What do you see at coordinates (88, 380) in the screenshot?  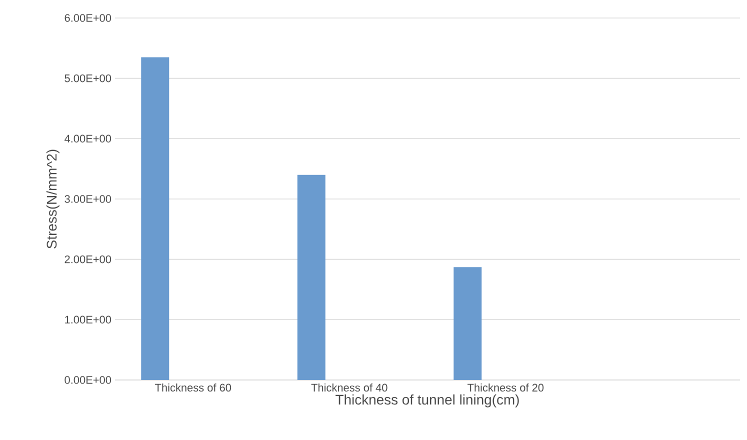 I see `y-tick-label: 0.00E+00` at bounding box center [88, 380].